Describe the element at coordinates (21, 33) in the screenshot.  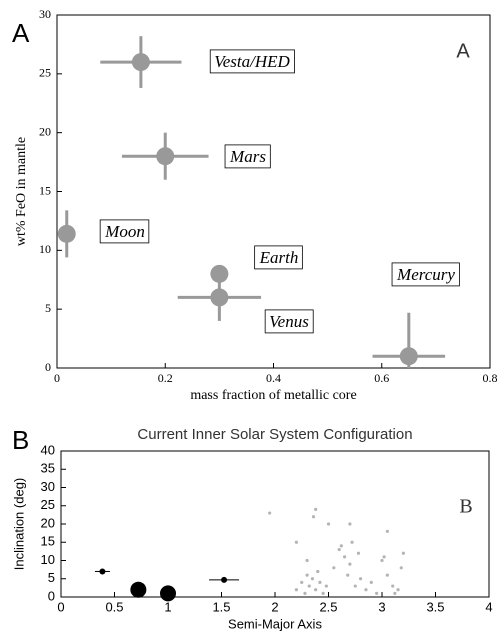
I see `panel-label: A` at that location.